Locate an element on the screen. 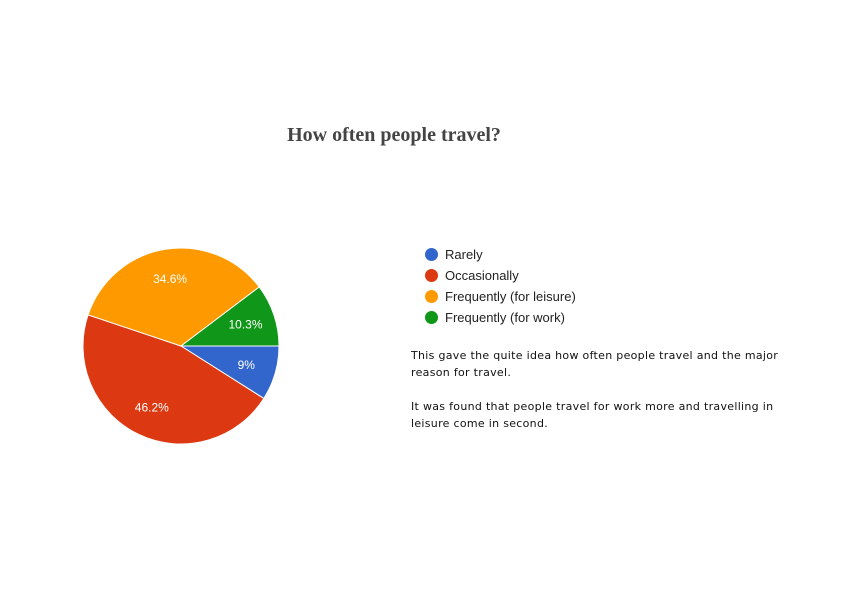 The height and width of the screenshot is (595, 842). pie-label-frequently-leisure: 34.6% is located at coordinates (170, 279).